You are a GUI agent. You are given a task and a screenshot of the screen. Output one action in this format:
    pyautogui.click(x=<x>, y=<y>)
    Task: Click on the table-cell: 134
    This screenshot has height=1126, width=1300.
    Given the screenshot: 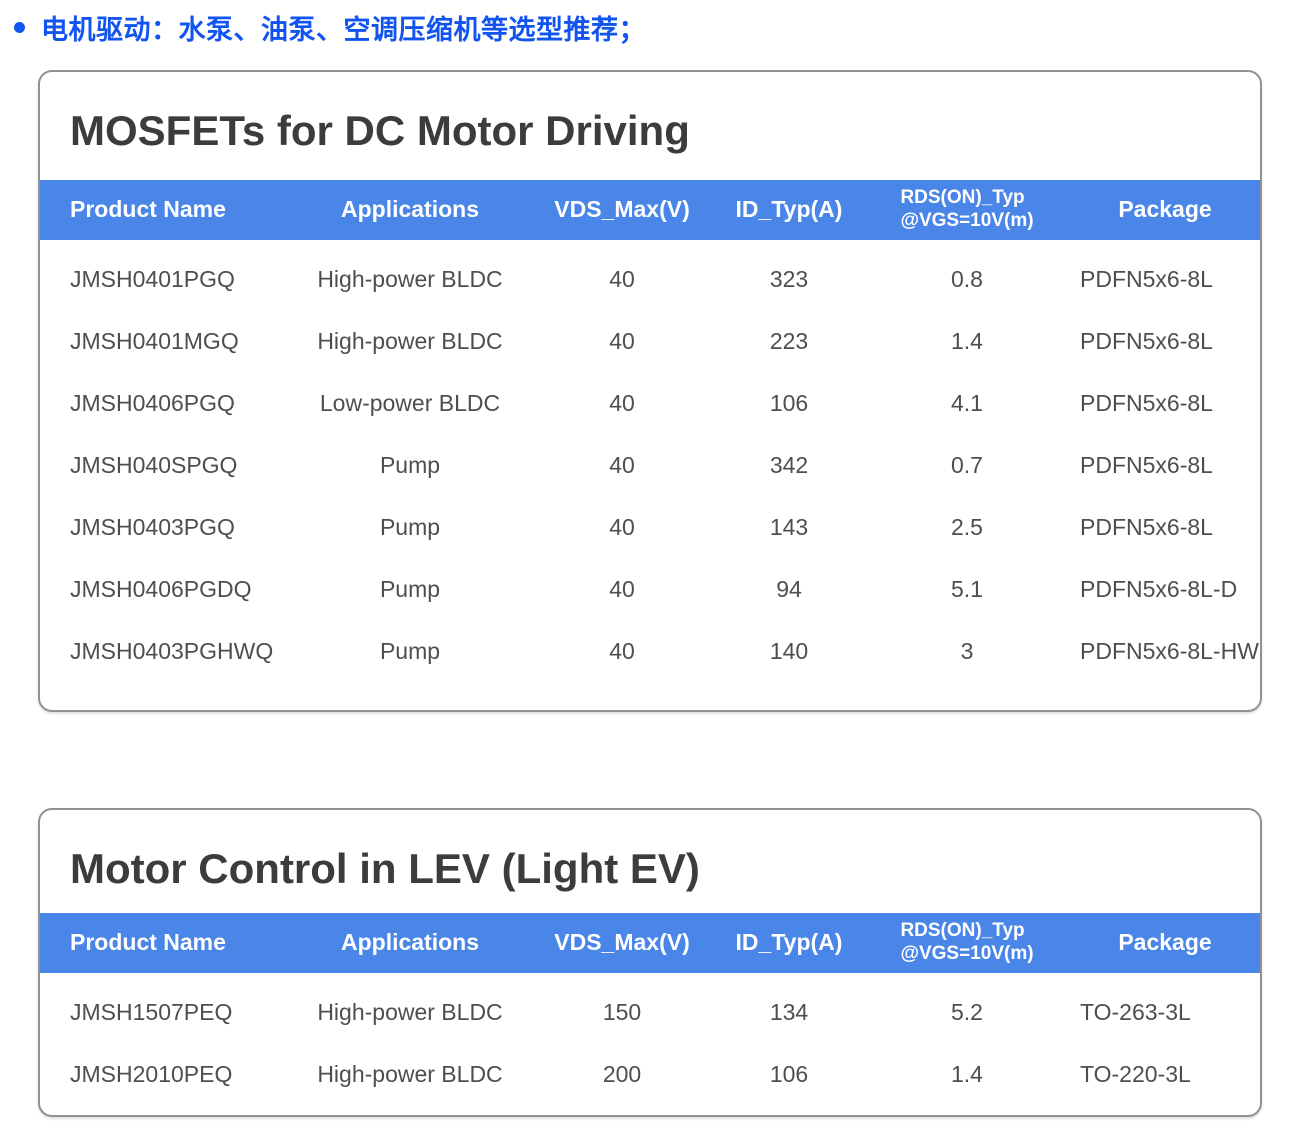 What is the action you would take?
    pyautogui.click(x=789, y=1011)
    